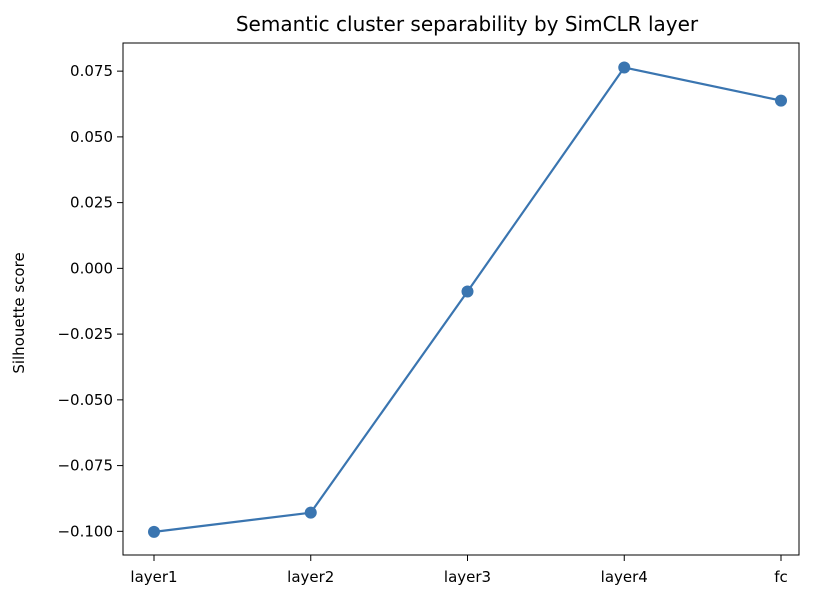 The image size is (820, 598). Describe the element at coordinates (467, 577) in the screenshot. I see `x-tick-label-layer3: layer3` at that location.